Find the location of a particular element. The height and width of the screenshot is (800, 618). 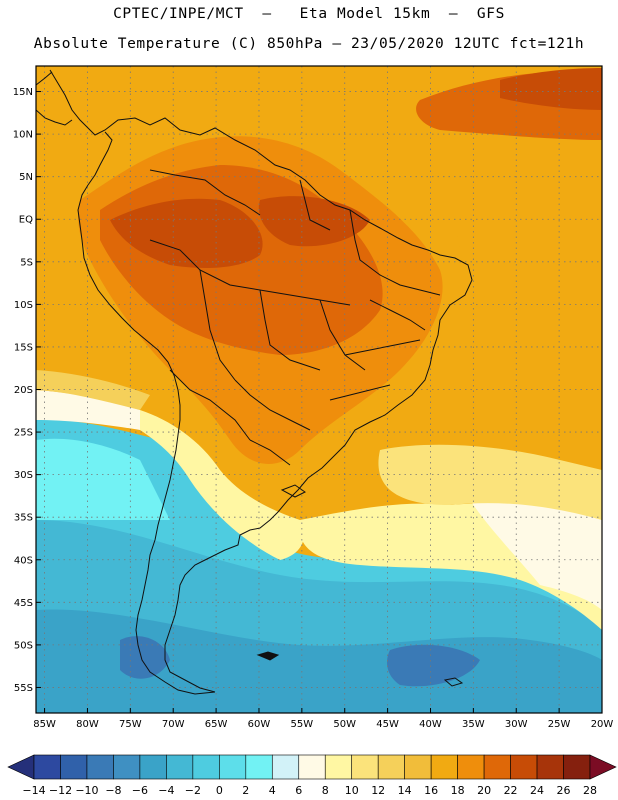

lat-tick-label: 55S is located at coordinates (23, 688).